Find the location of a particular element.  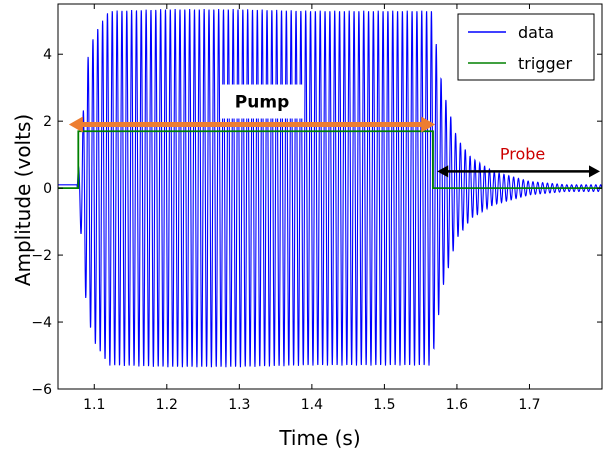

legend: data trigger is located at coordinates (526, 47).